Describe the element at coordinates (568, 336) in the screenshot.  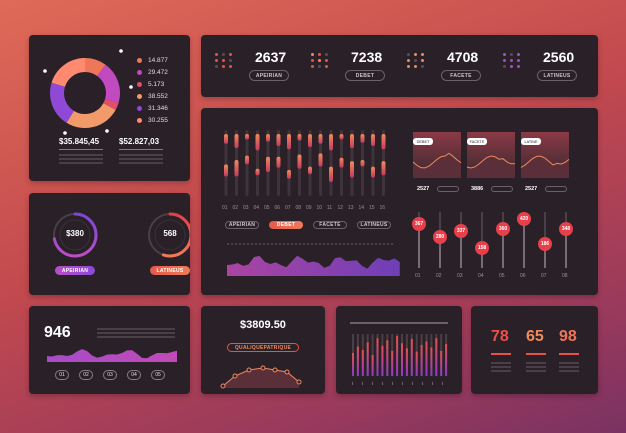
I see `score-value: 98` at that location.